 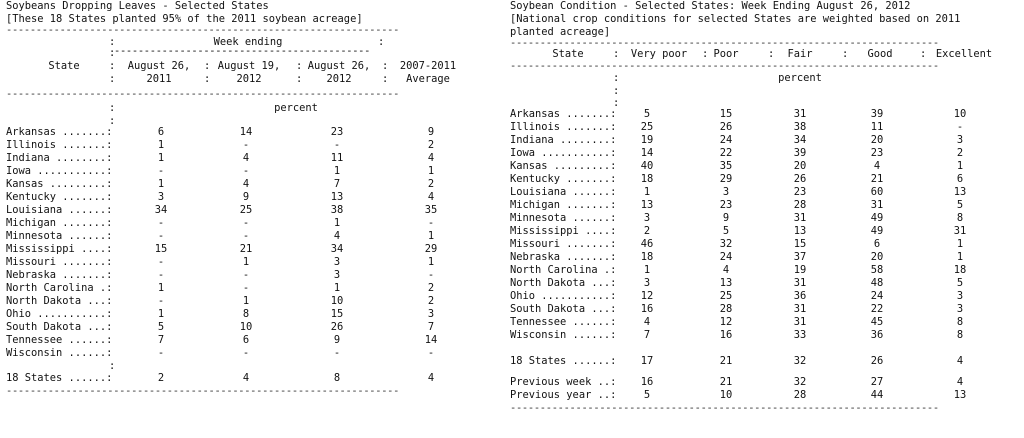 What do you see at coordinates (877, 283) in the screenshot?
I see `value-cell: 48` at bounding box center [877, 283].